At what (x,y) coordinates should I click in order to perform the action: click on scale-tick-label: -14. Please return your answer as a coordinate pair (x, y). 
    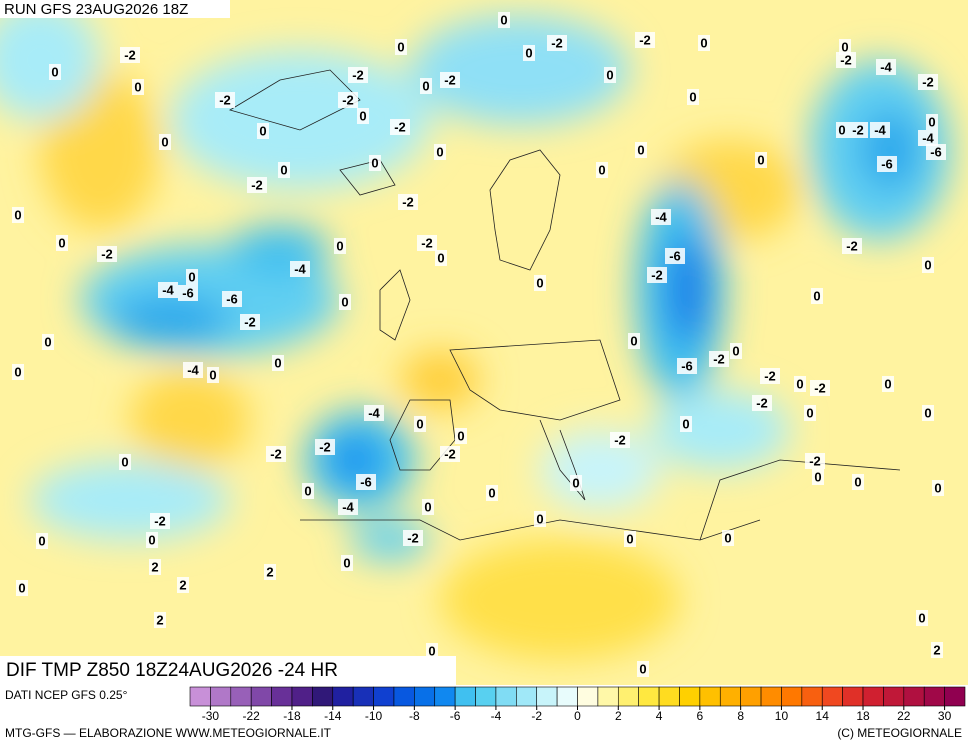
    Looking at the image, I should click on (333, 716).